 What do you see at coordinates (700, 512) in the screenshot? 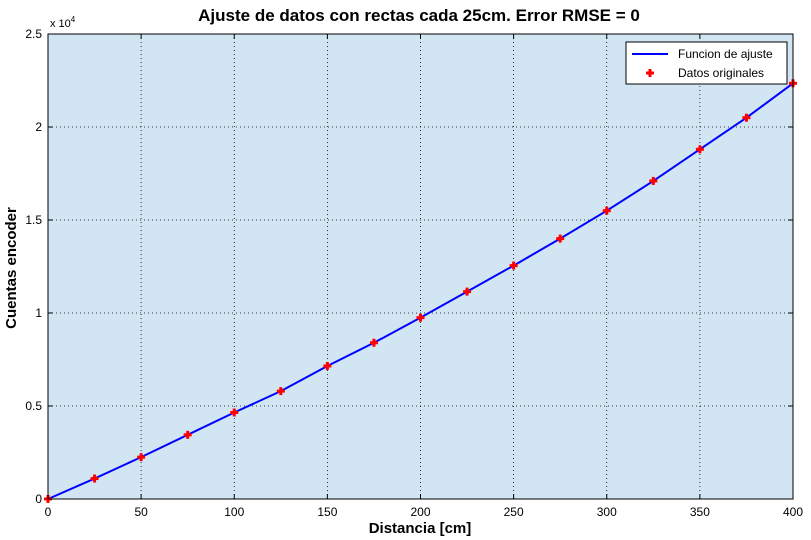
I see `x-tick-label: 350` at bounding box center [700, 512].